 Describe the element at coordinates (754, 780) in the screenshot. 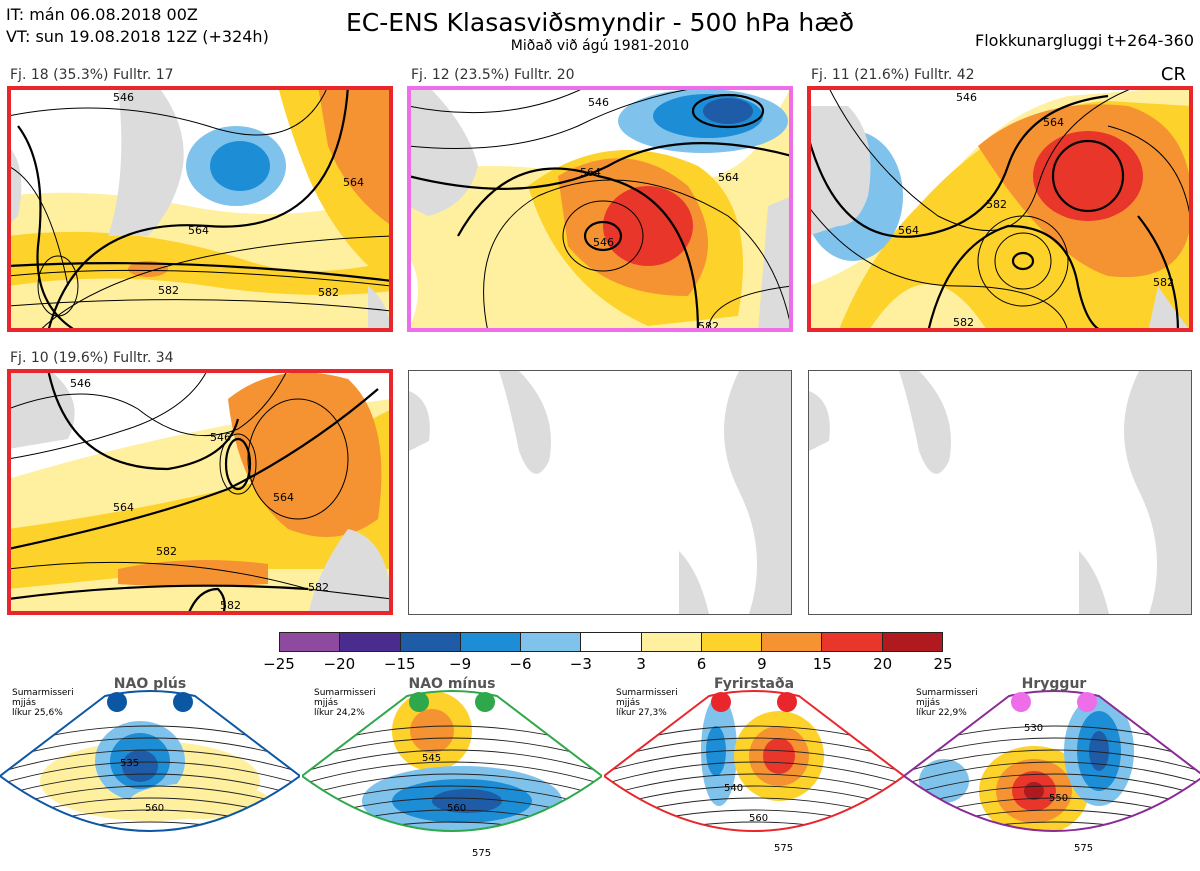

I see `regime-map: 540 560 575` at that location.